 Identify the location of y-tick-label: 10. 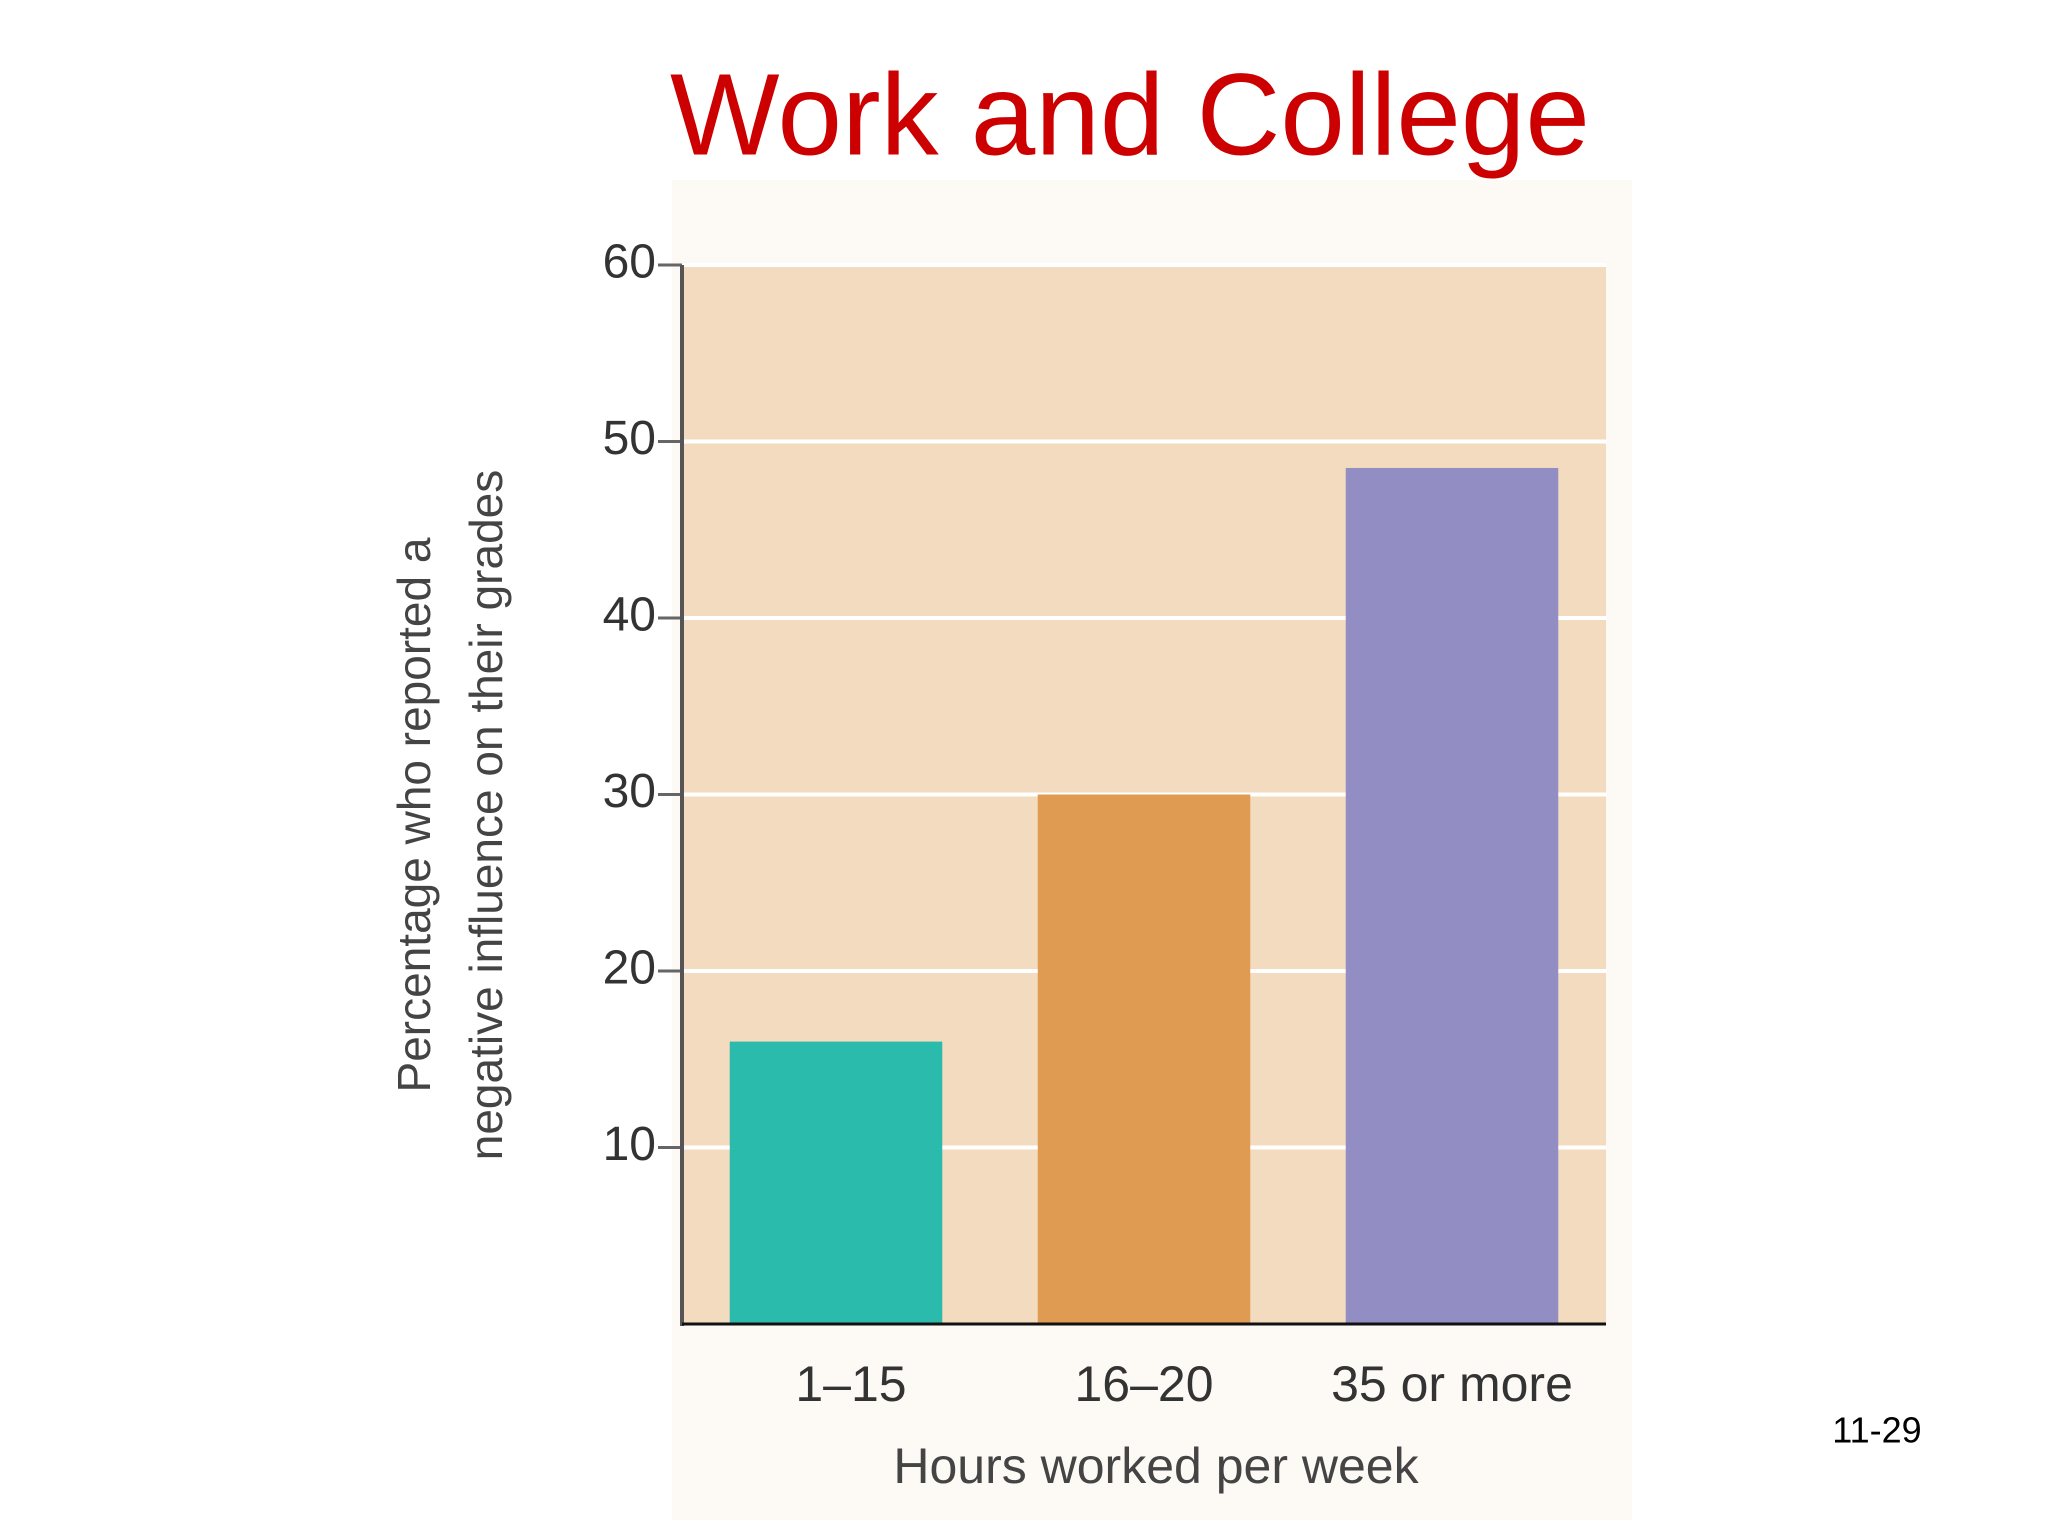
(629, 1144).